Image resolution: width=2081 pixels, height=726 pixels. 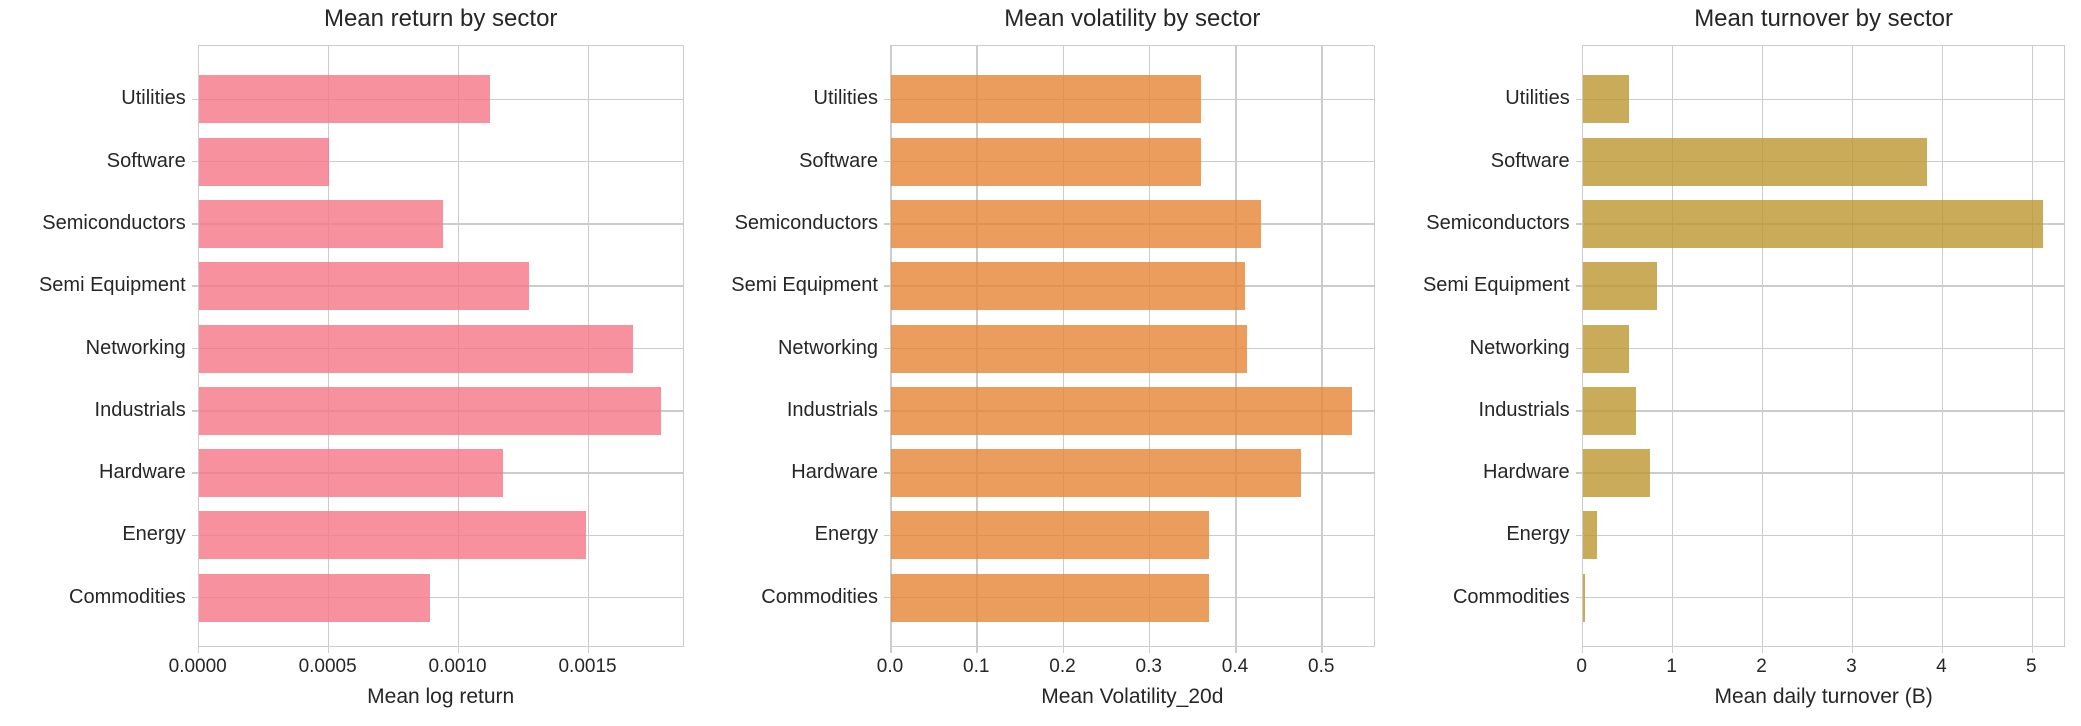 What do you see at coordinates (457, 666) in the screenshot?
I see `x-tick-label: 0.0010` at bounding box center [457, 666].